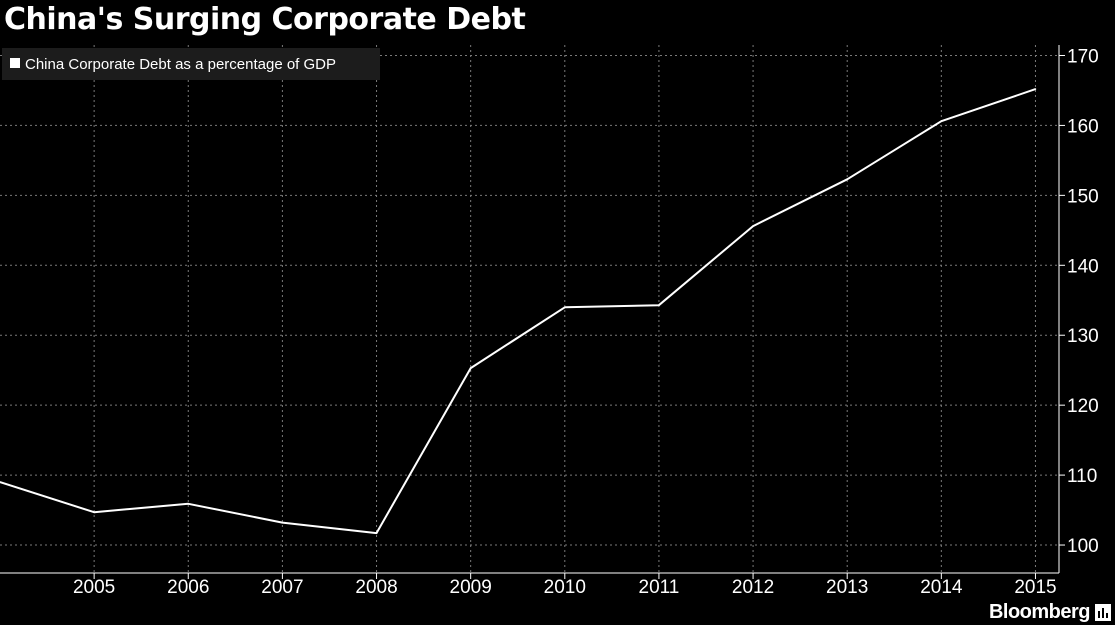  Describe the element at coordinates (471, 587) in the screenshot. I see `x-tick-label: 2009` at that location.